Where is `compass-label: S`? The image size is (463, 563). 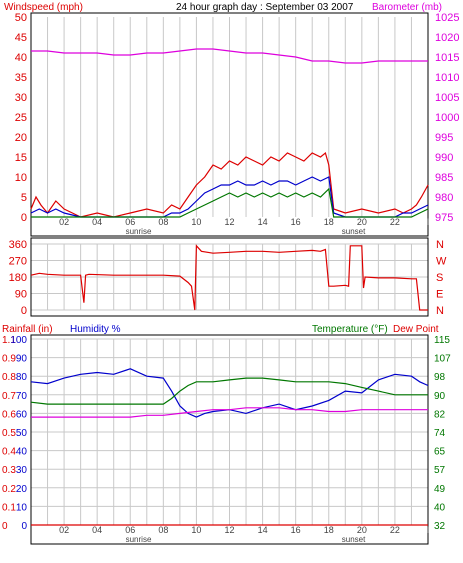 compass-label: S is located at coordinates (439, 278).